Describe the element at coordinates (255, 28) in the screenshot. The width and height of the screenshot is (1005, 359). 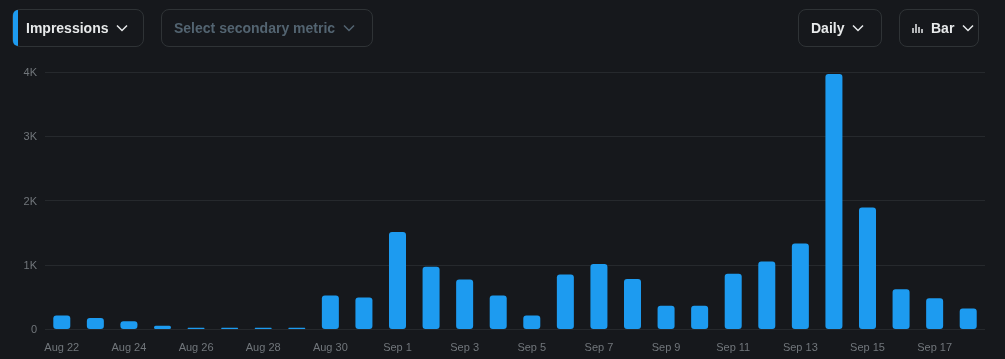
I see `text: Select secondary metric` at that location.